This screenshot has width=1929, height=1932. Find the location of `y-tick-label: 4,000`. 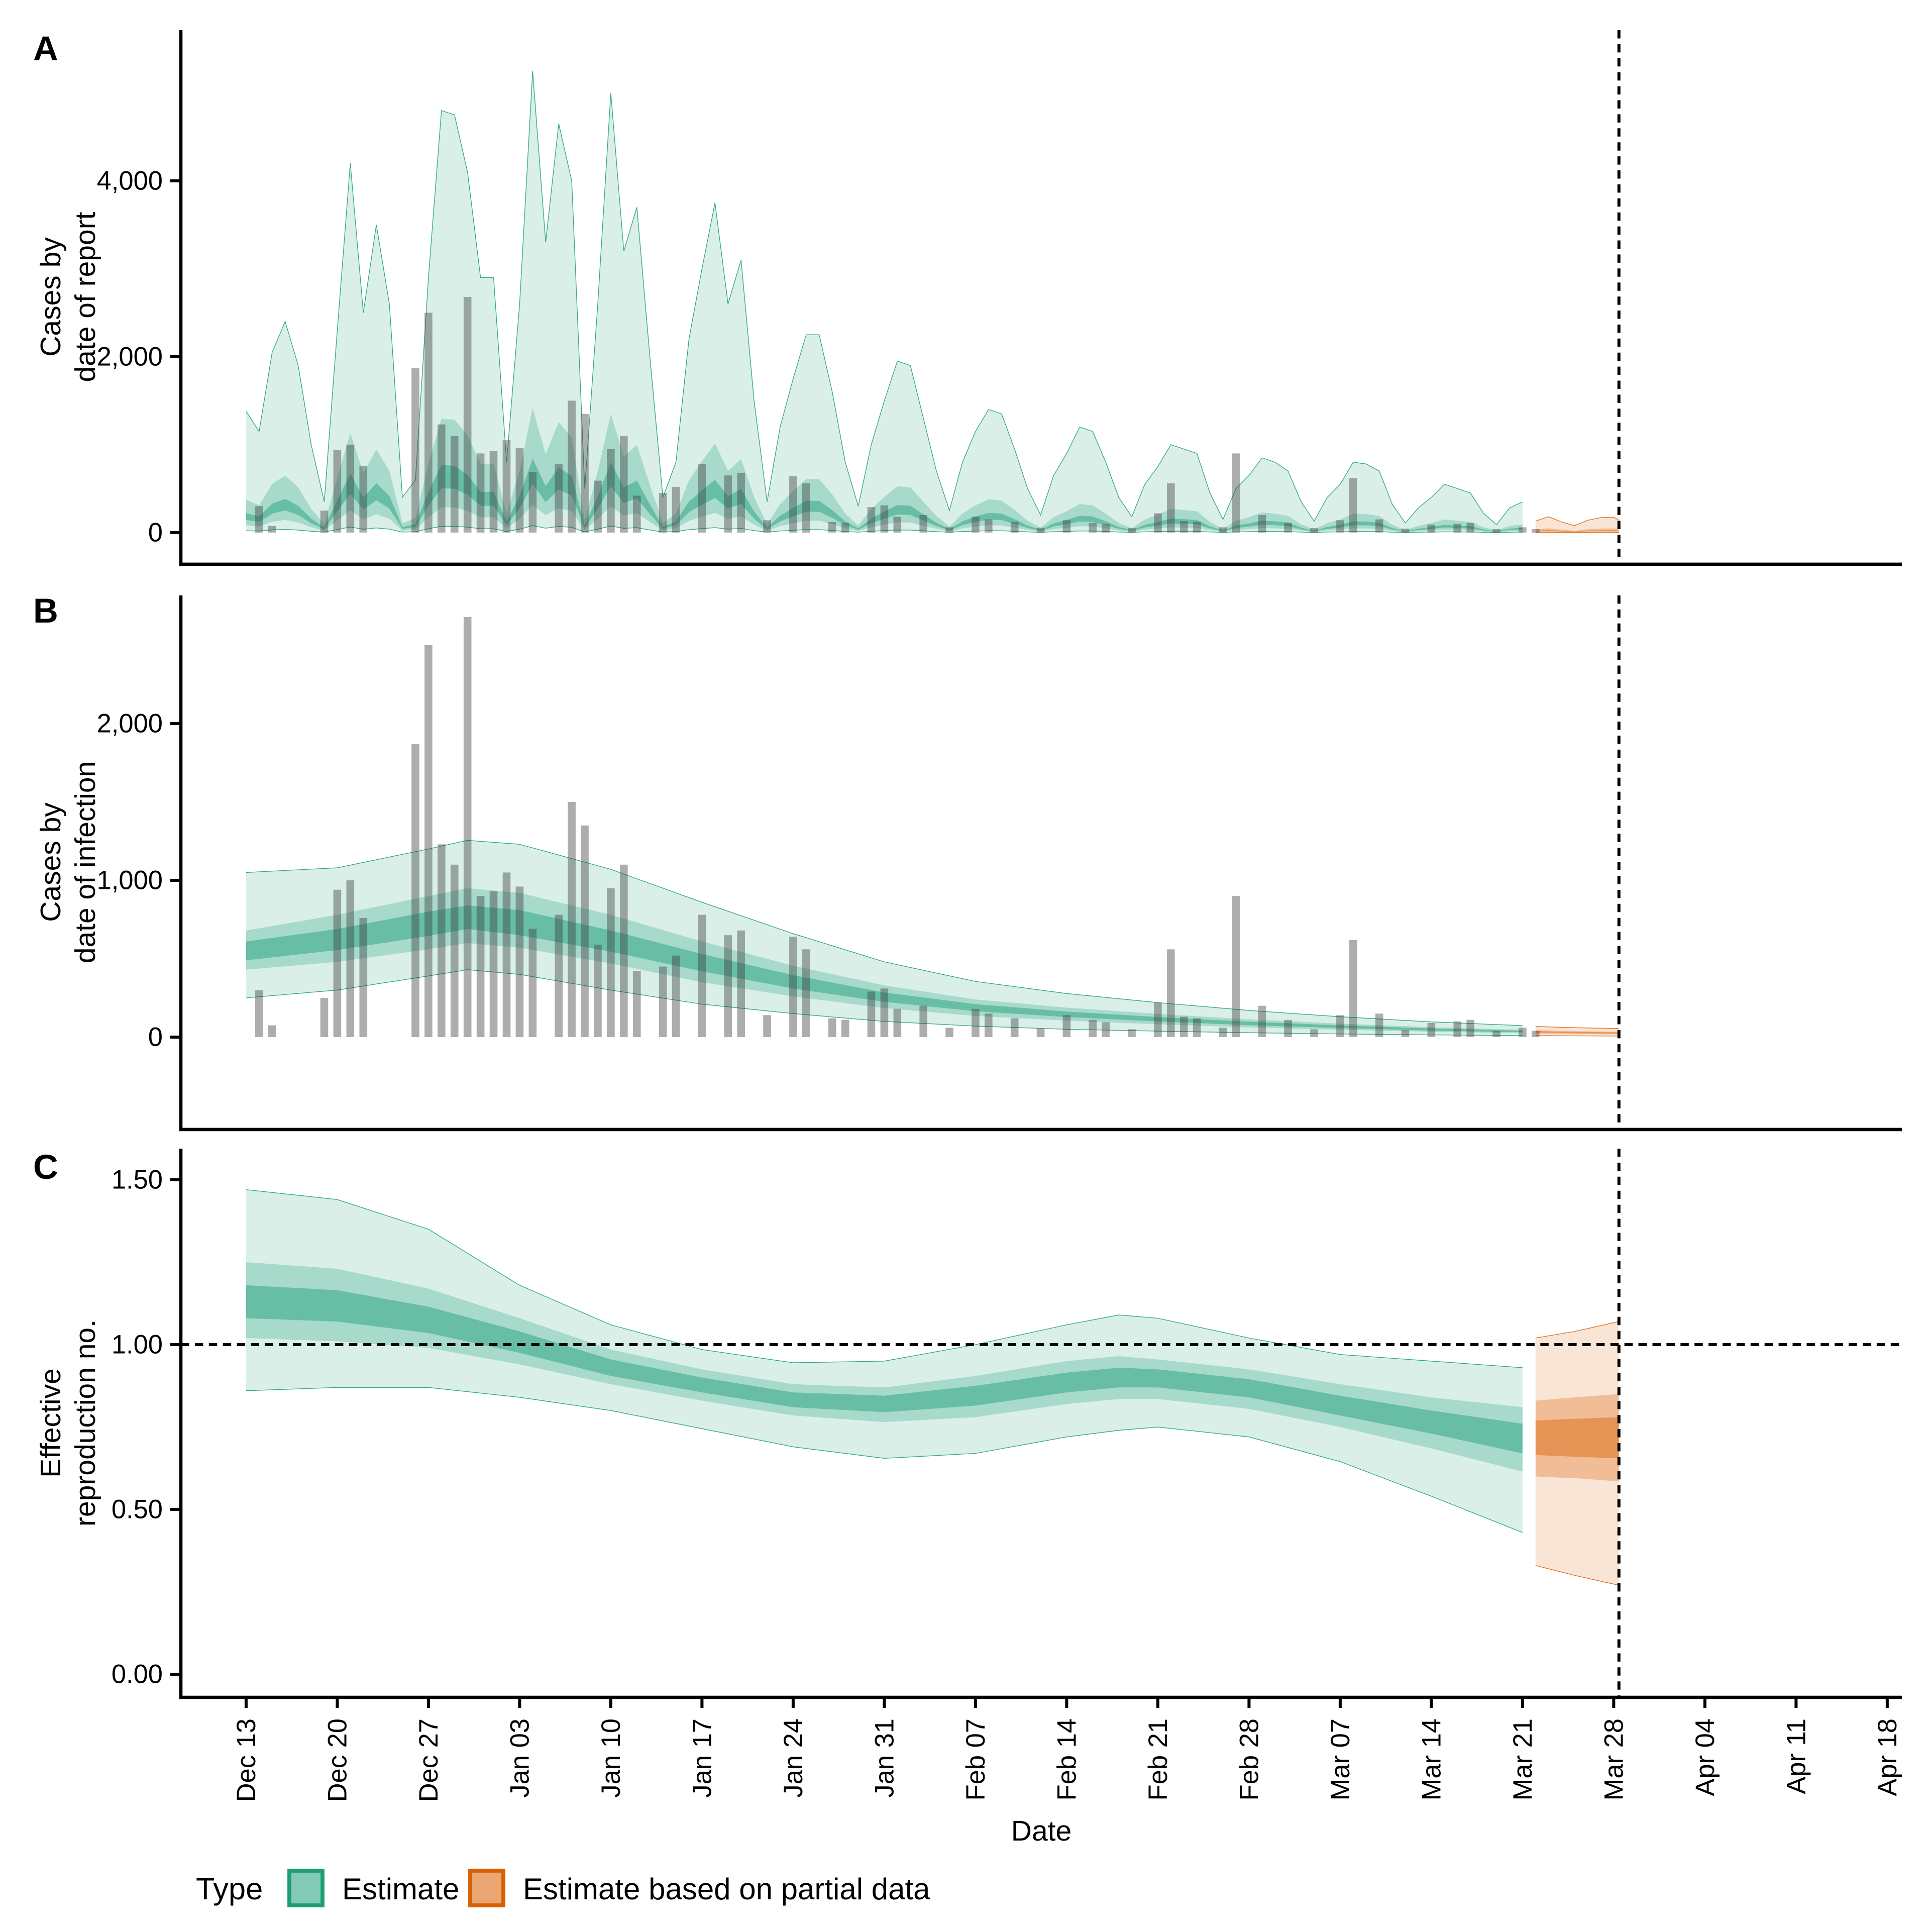

y-tick-label: 4,000 is located at coordinates (130, 180).